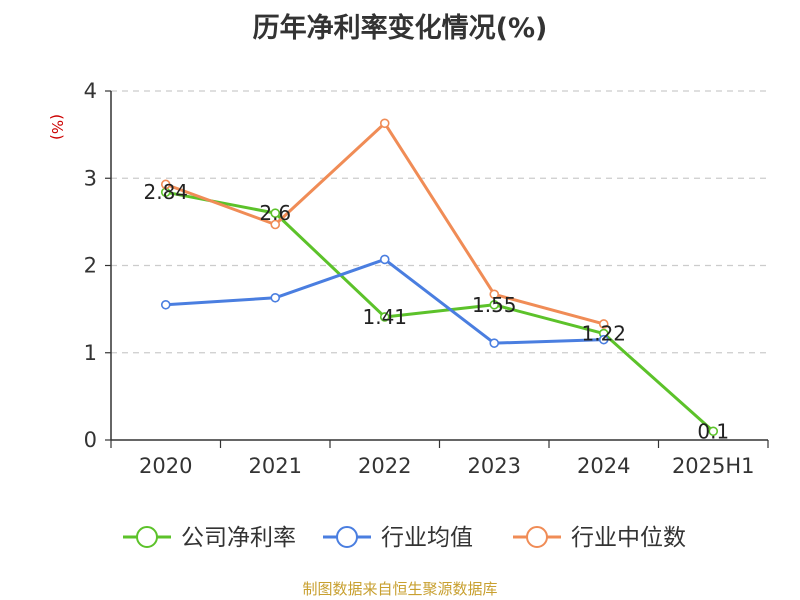 Image resolution: width=800 pixels, height=600 pixels. What do you see at coordinates (90, 91) in the screenshot?
I see `y-tick-label: 4` at bounding box center [90, 91].